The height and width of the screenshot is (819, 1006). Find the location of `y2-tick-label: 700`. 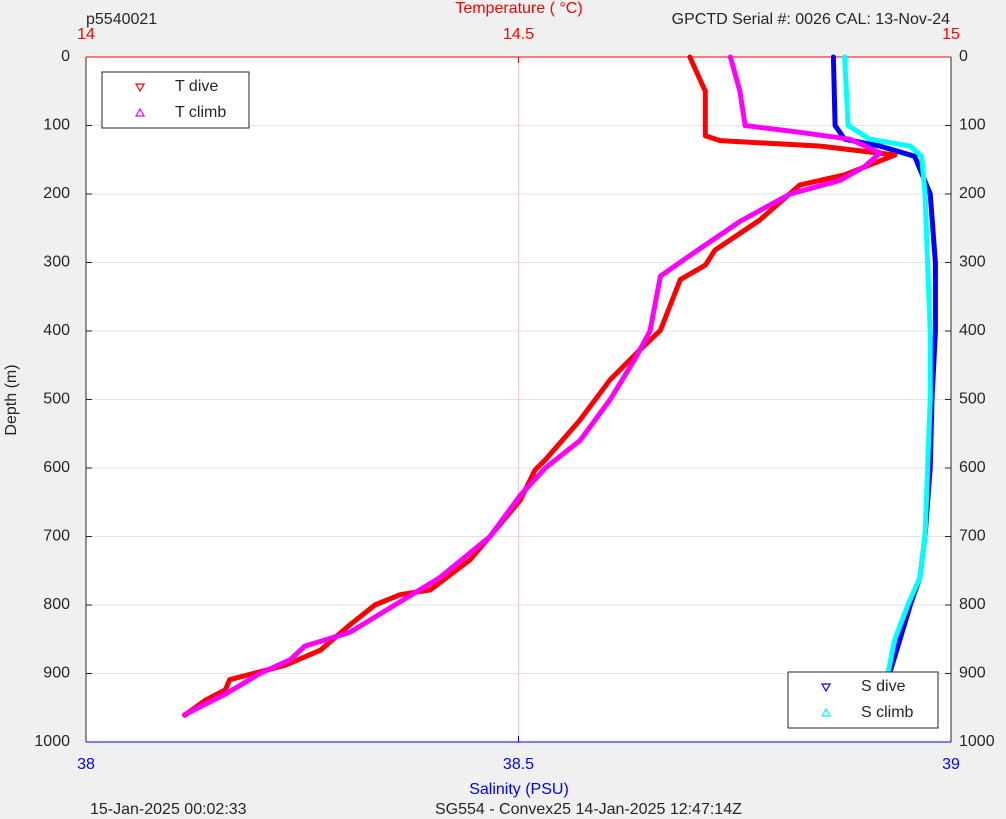

y2-tick-label: 700 is located at coordinates (972, 536).